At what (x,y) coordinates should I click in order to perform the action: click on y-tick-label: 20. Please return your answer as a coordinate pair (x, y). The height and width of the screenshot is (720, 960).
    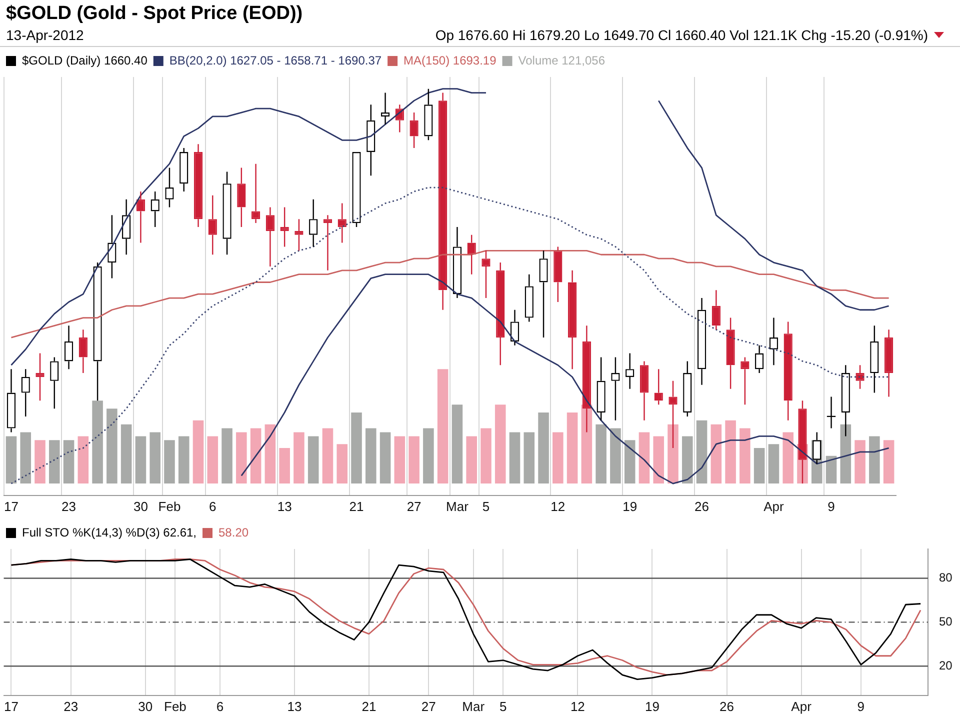
    Looking at the image, I should click on (946, 665).